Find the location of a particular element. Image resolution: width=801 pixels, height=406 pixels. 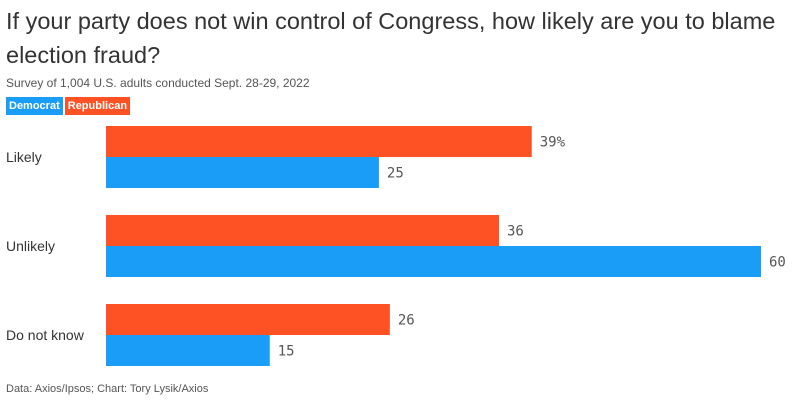

legend: Democrat Republican is located at coordinates (68, 106).